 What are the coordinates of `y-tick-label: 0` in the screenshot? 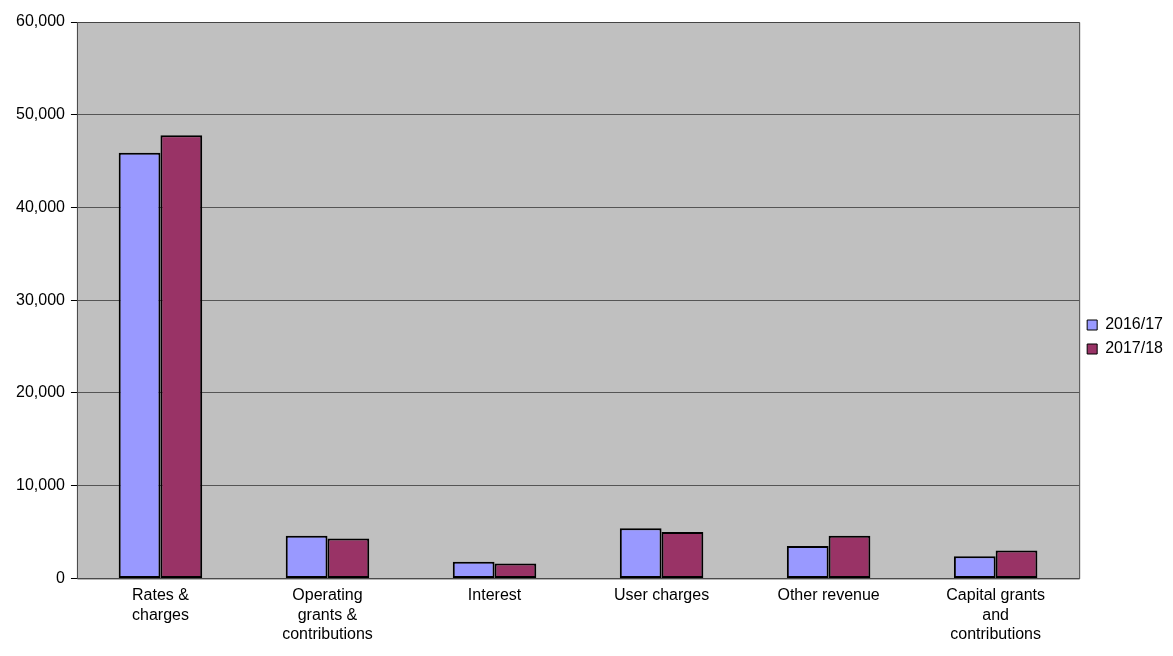 It's located at (61, 577).